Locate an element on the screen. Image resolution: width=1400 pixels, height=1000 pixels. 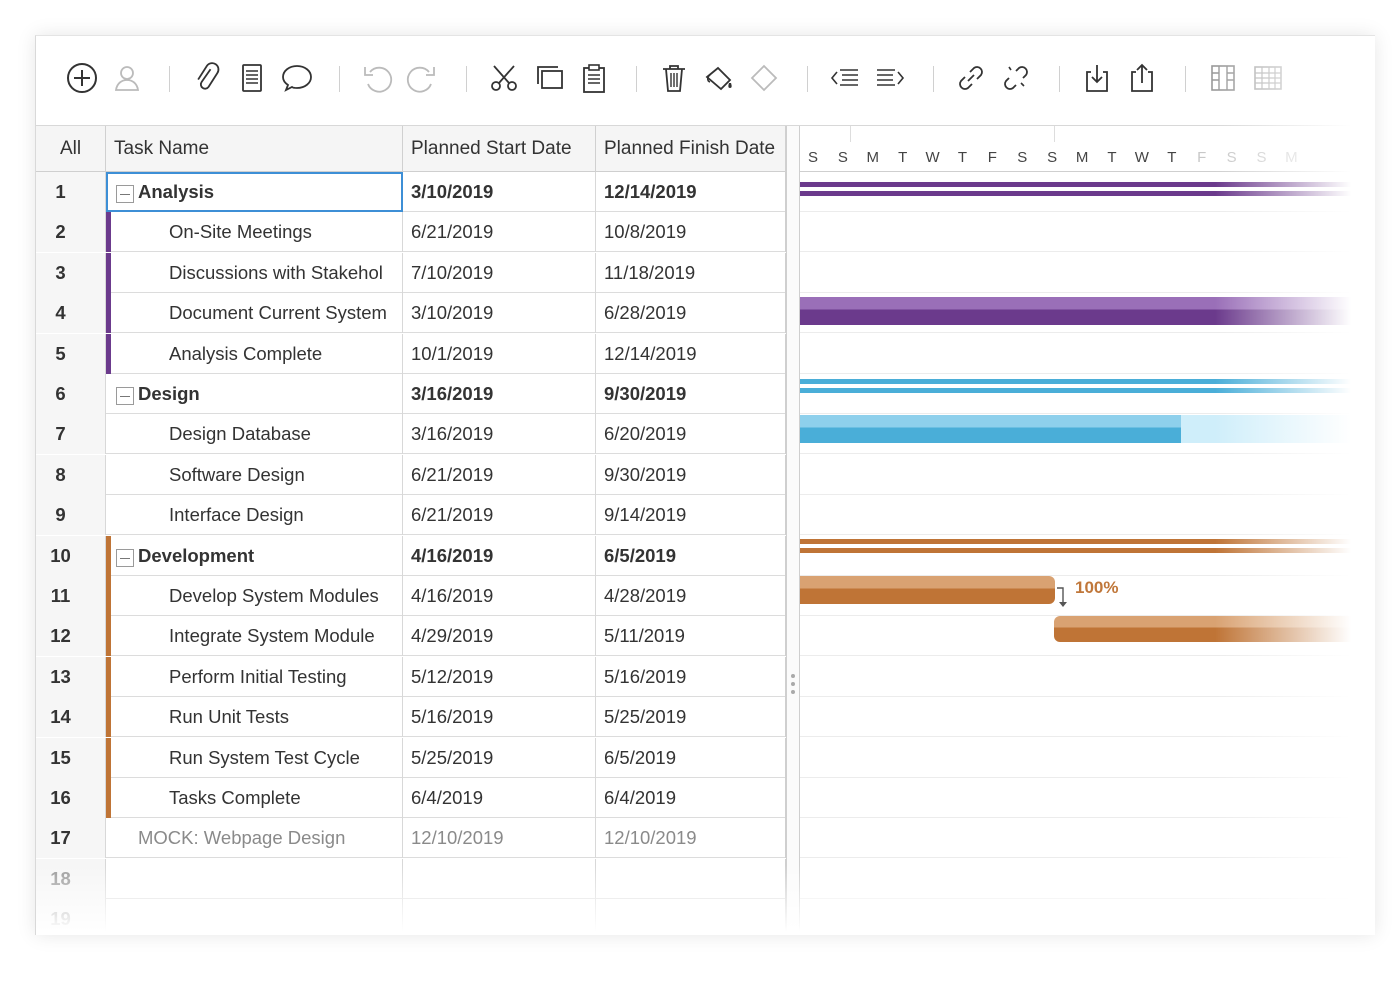
unlink-icon is located at coordinates (1016, 78).